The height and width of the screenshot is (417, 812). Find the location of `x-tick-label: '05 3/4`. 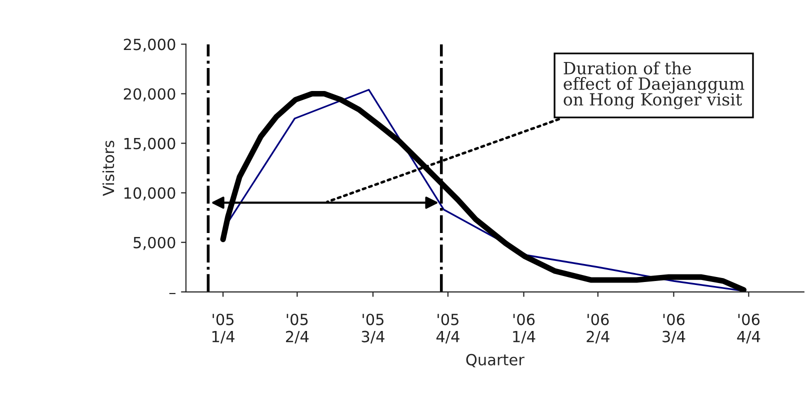

x-tick-label: '05 3/4 is located at coordinates (373, 329).